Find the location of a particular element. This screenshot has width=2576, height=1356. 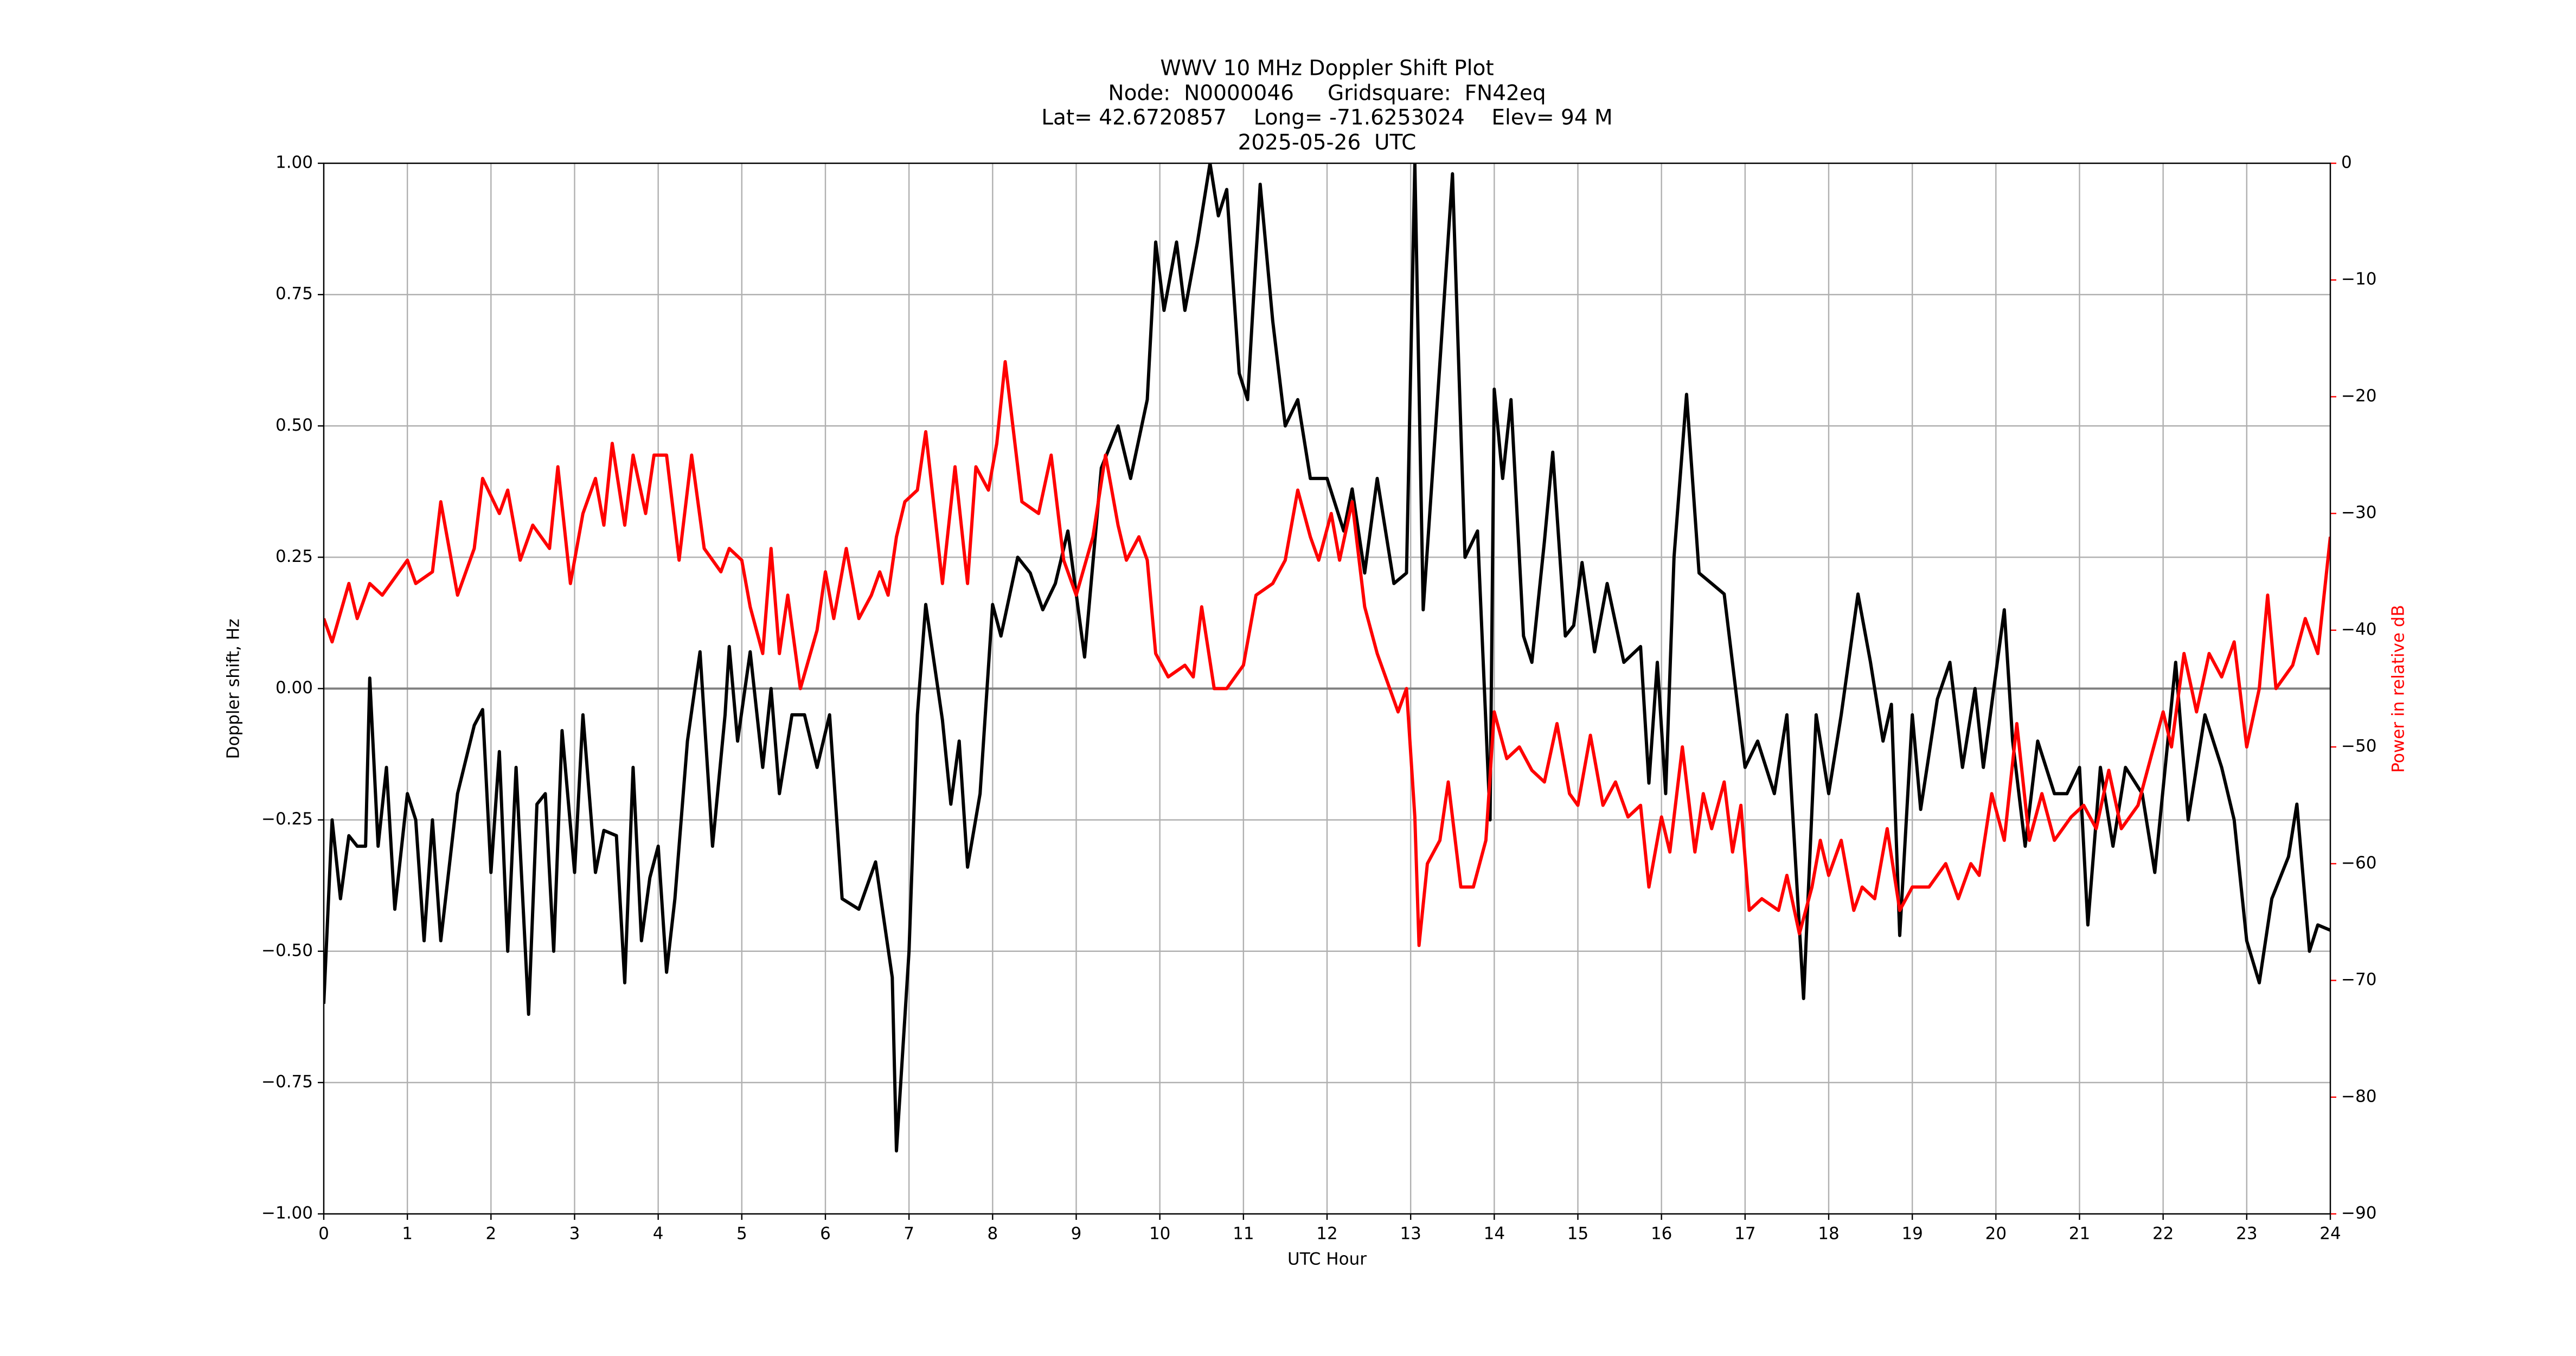

x-tick-label: 21 is located at coordinates (2079, 1234).